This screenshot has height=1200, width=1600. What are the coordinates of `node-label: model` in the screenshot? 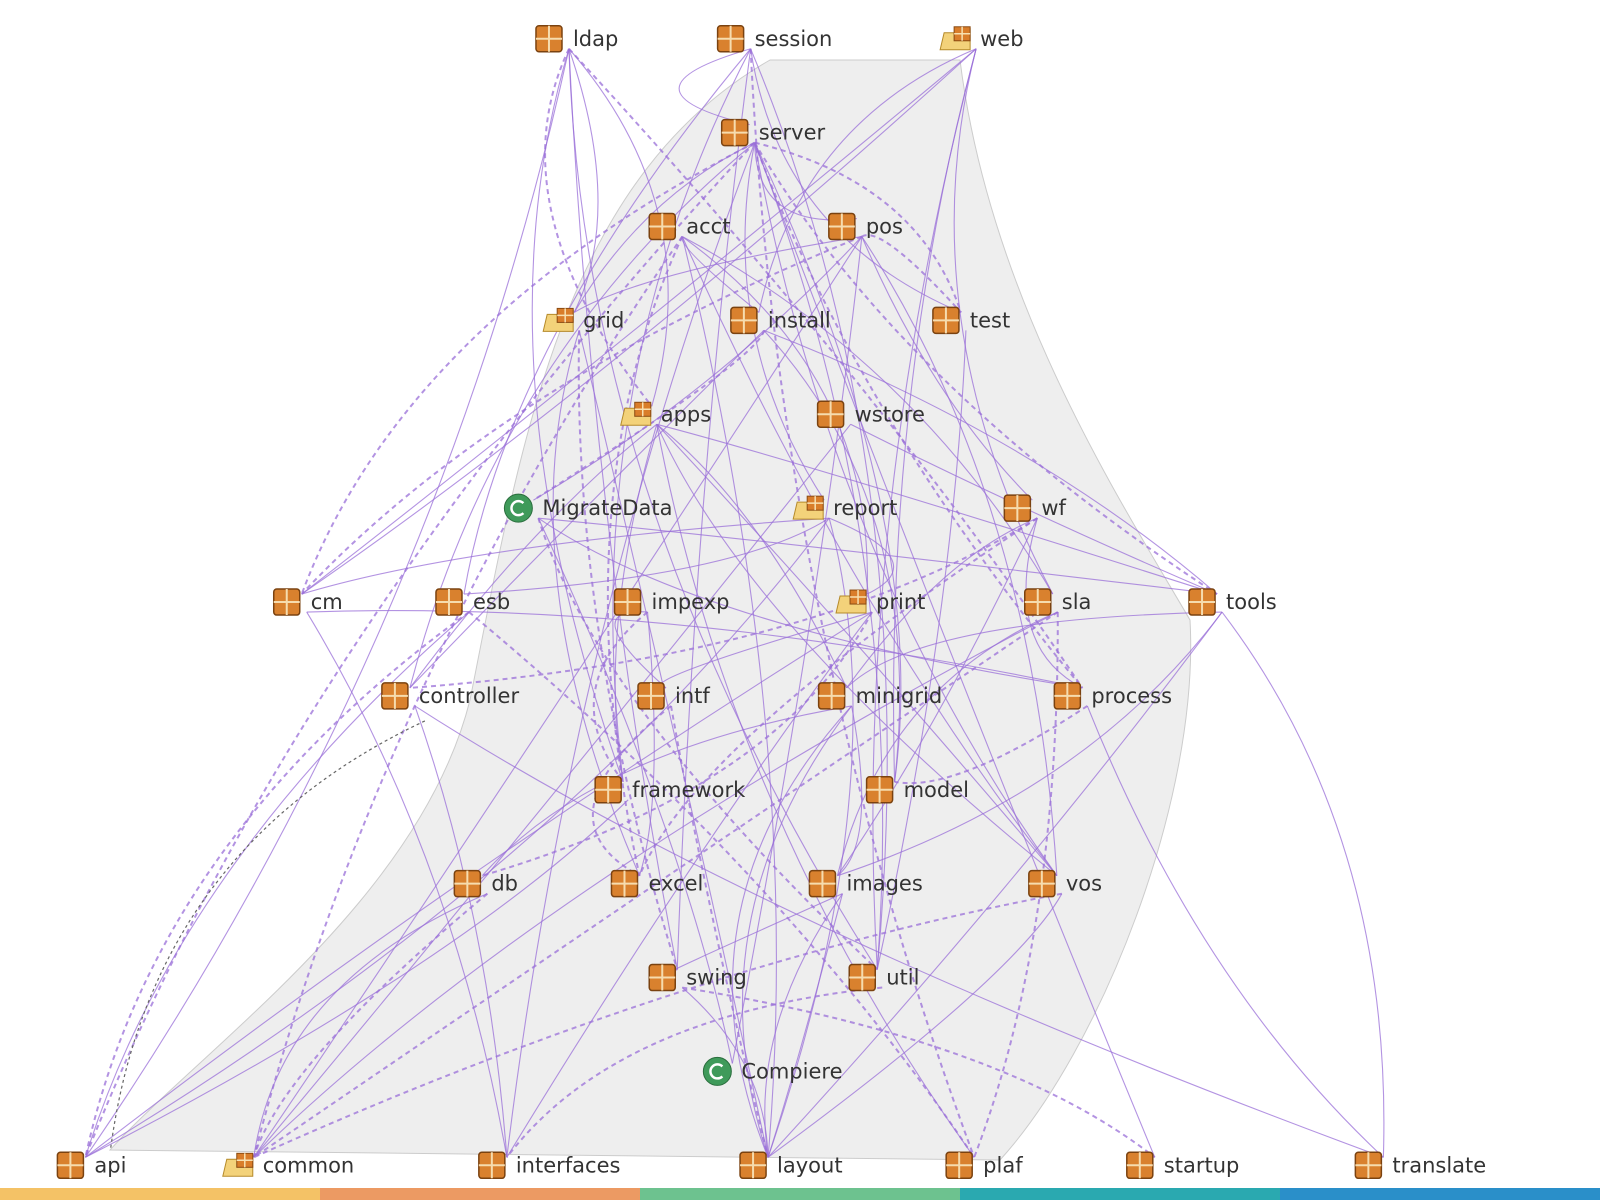 It's located at (936, 790).